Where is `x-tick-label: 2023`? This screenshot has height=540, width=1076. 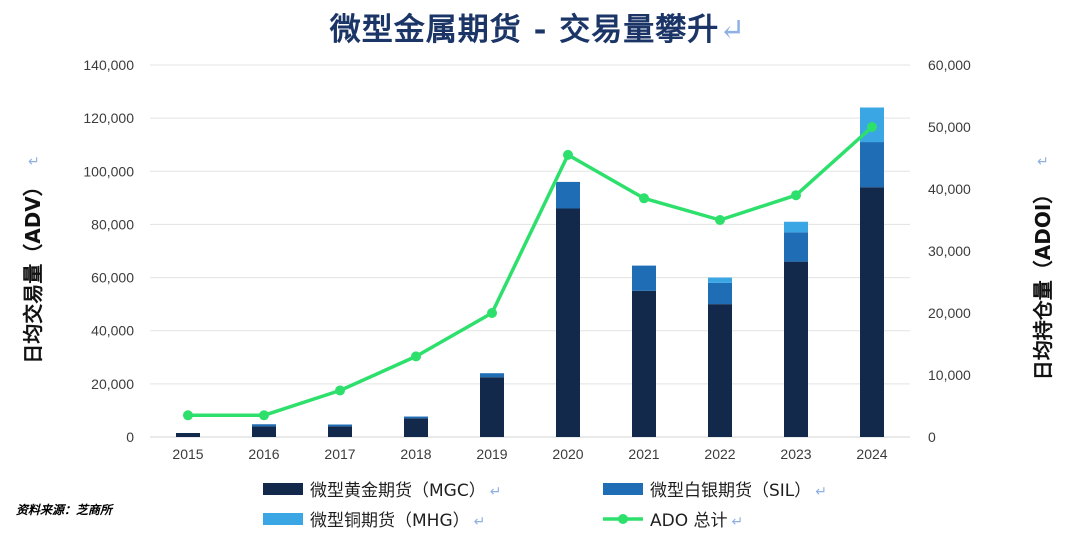 x-tick-label: 2023 is located at coordinates (795, 454).